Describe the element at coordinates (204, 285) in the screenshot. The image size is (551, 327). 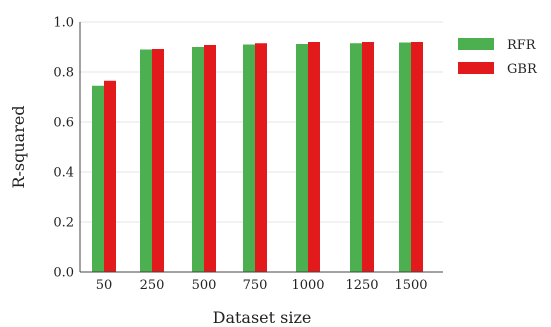
I see `x-tick-label: 500` at that location.